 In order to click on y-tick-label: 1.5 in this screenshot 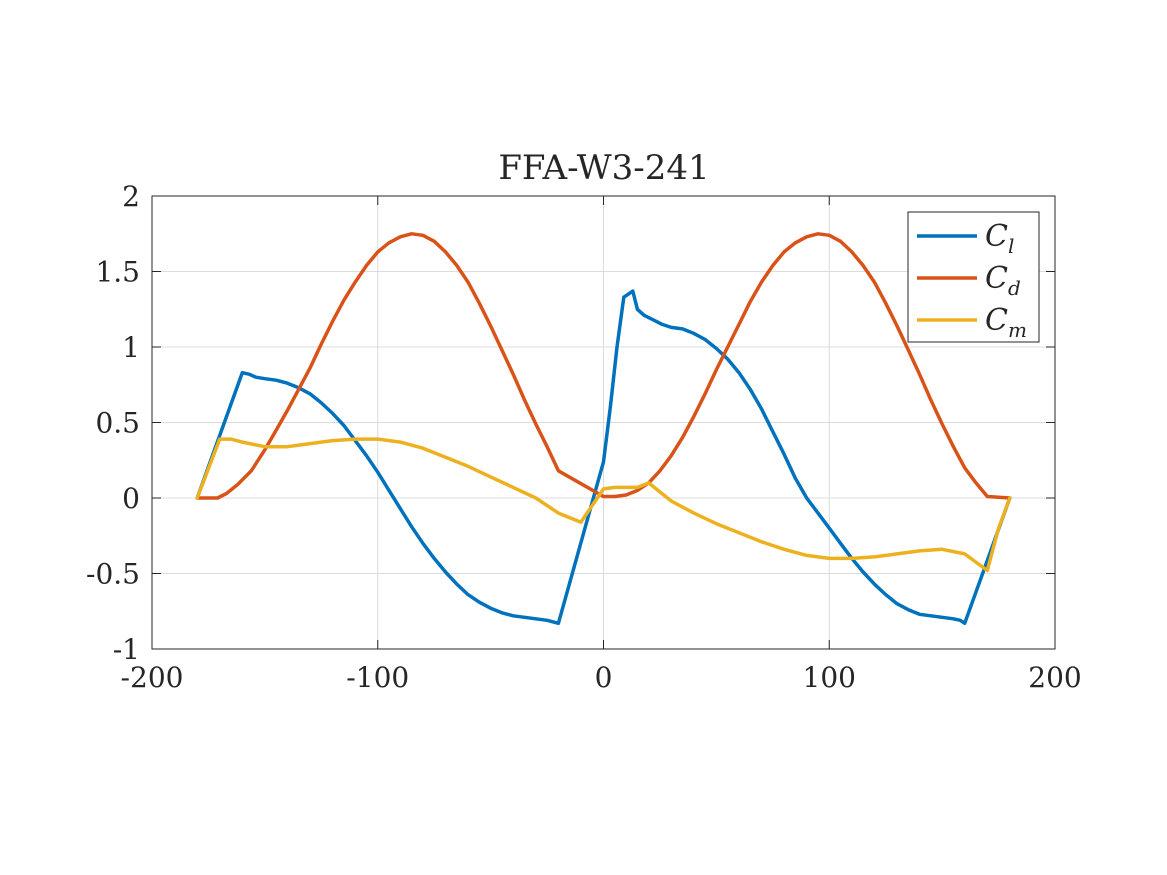, I will do `click(117, 272)`.